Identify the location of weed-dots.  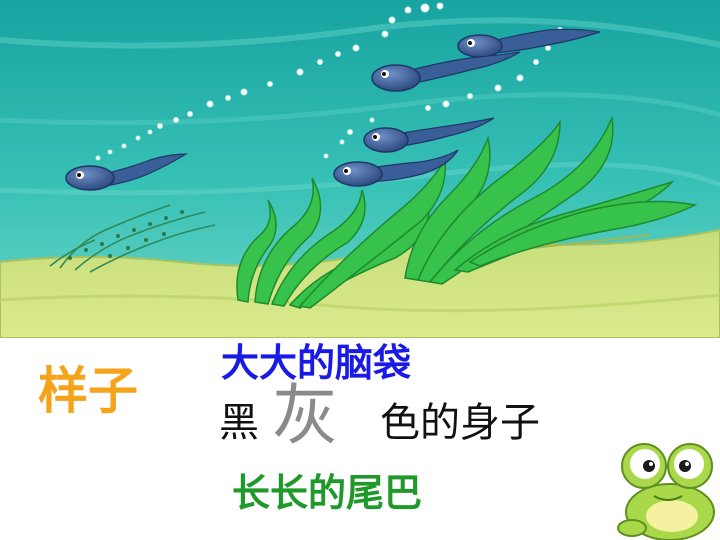
(126, 235).